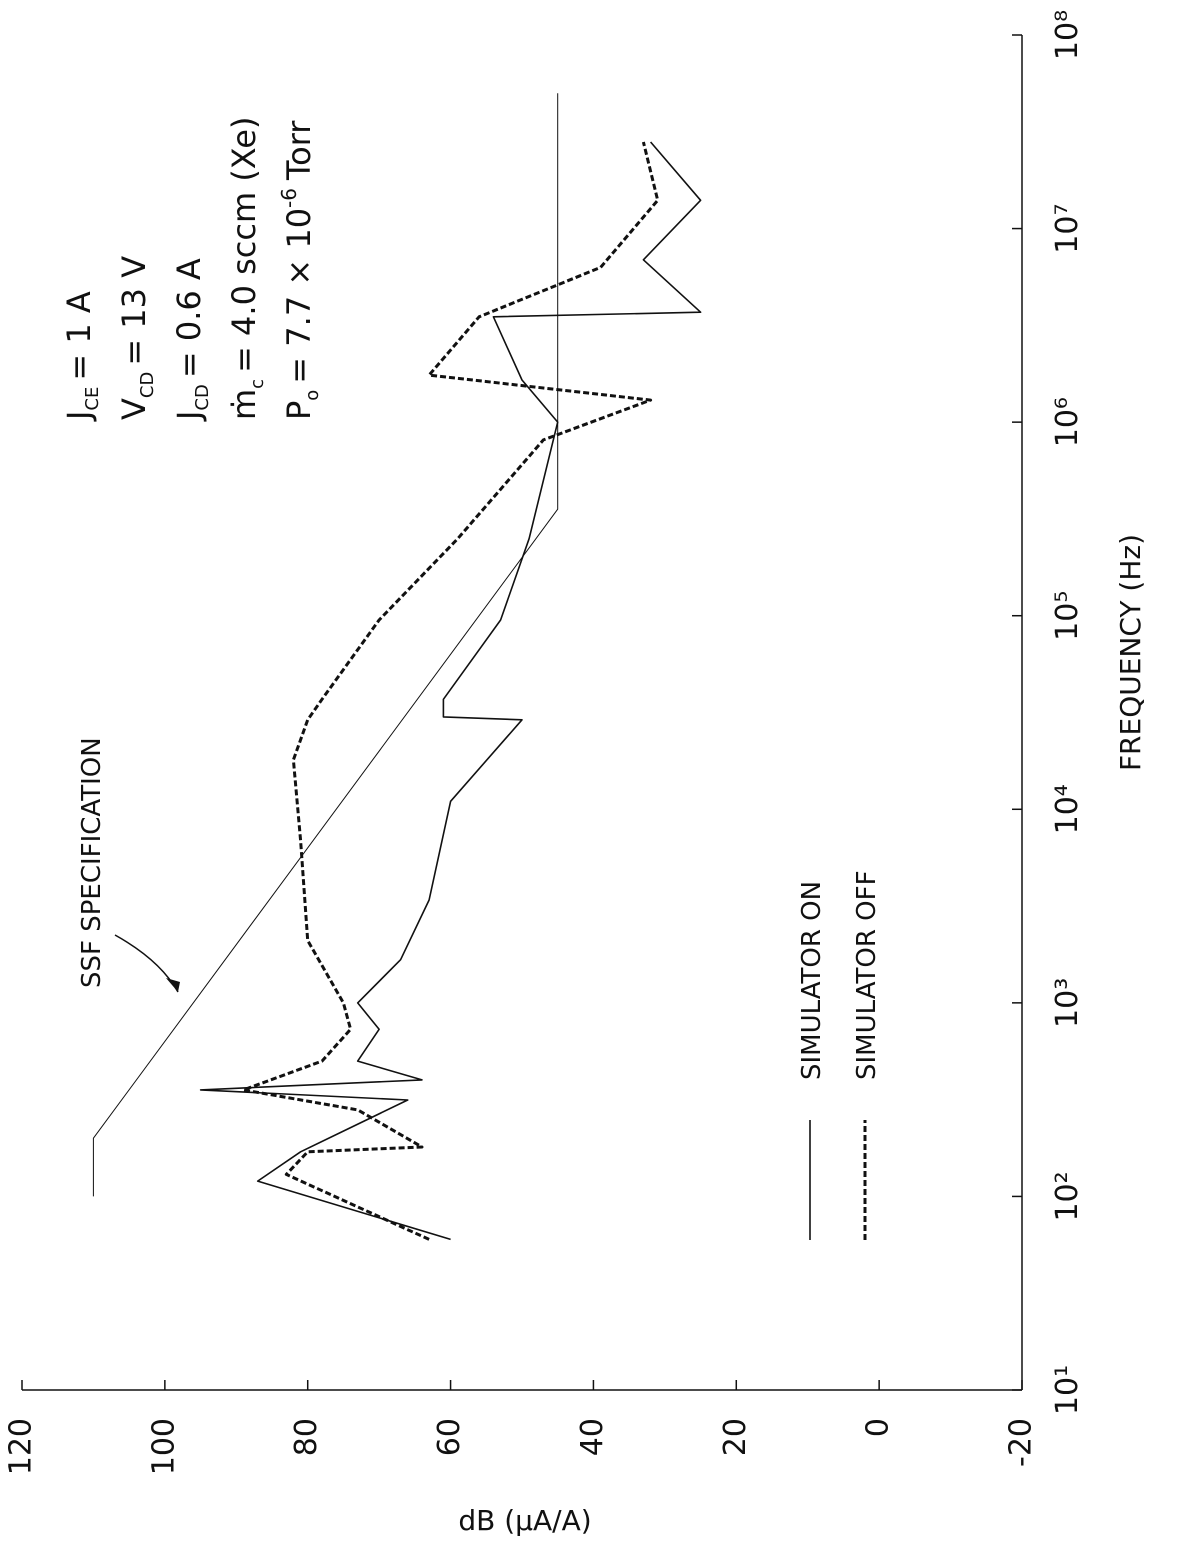  What do you see at coordinates (146, 963) in the screenshot?
I see `spec-arrow` at bounding box center [146, 963].